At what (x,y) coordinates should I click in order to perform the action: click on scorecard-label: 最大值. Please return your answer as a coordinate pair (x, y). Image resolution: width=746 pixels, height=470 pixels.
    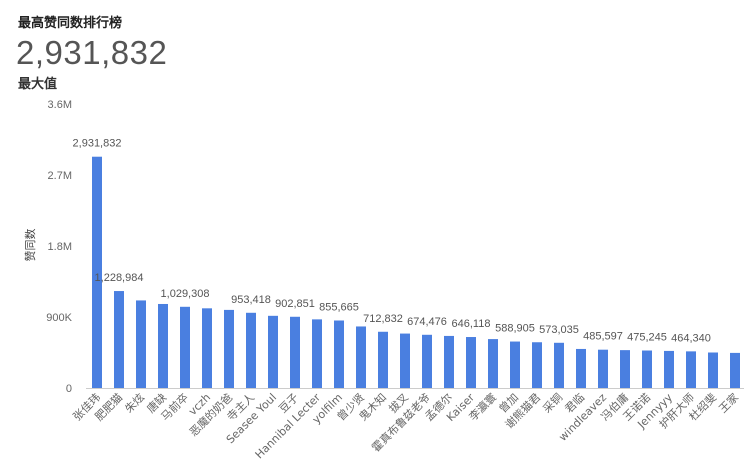
    Looking at the image, I should click on (38, 84).